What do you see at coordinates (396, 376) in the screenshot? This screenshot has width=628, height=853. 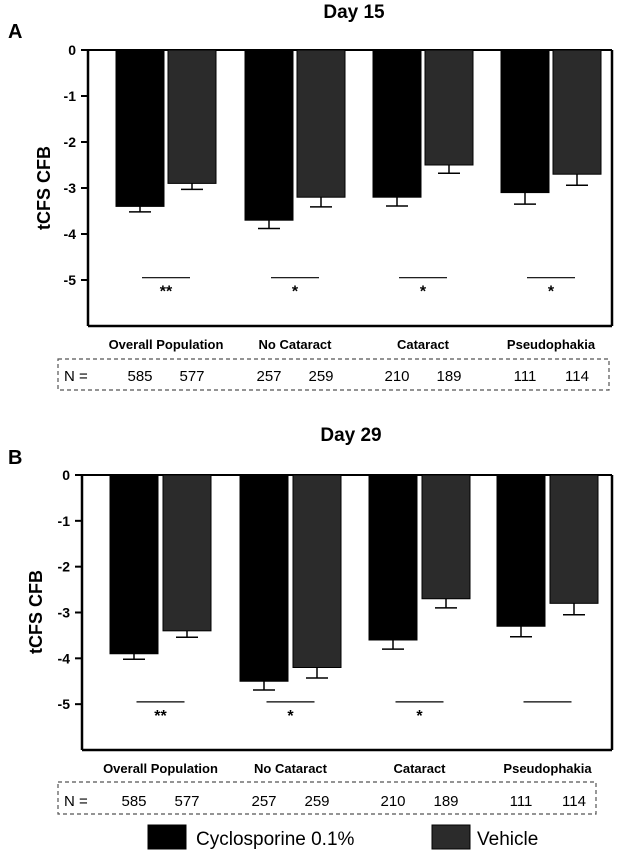 I see `panel-a-n-value: 210` at bounding box center [396, 376].